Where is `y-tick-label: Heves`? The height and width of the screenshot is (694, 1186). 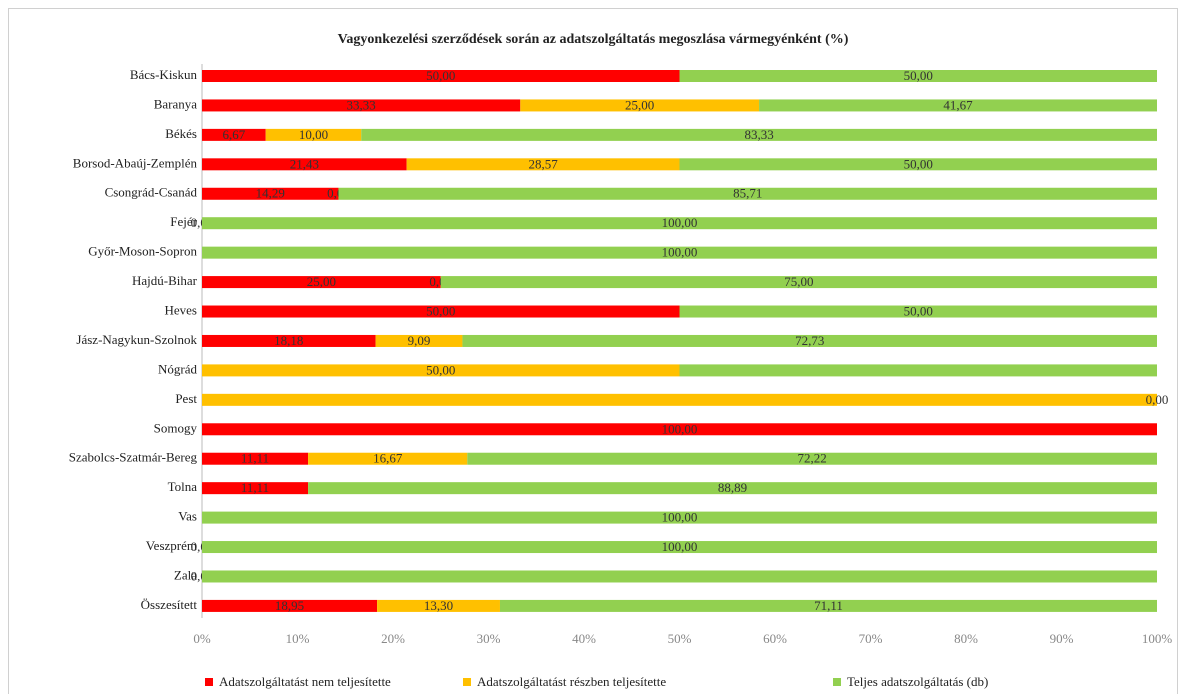 y-tick-label: Heves is located at coordinates (181, 310).